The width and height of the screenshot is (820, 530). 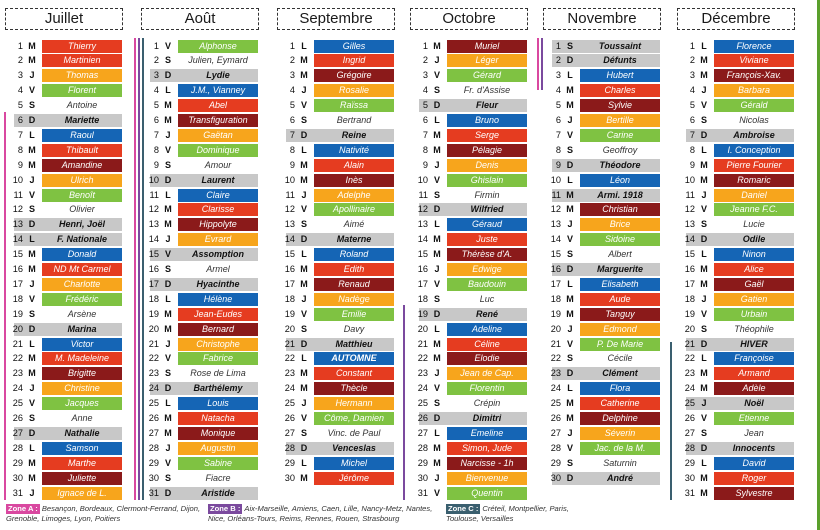 I want to click on saint-name: Arsène, so click(x=82, y=313).